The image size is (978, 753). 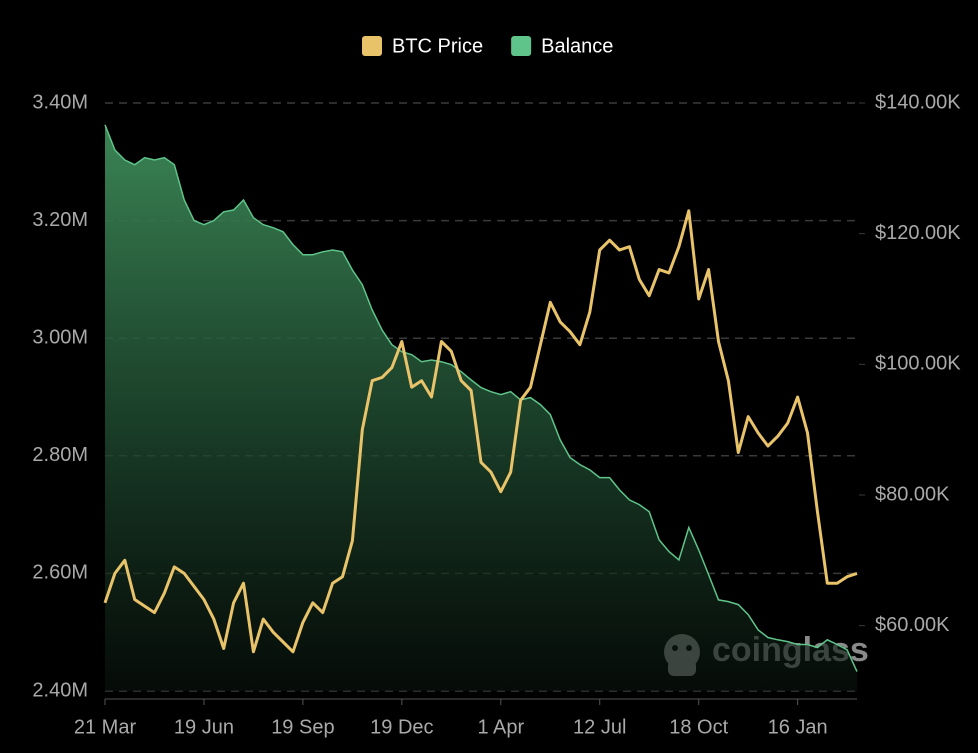 What do you see at coordinates (798, 727) in the screenshot?
I see `x-tick-label: 16 Jan` at bounding box center [798, 727].